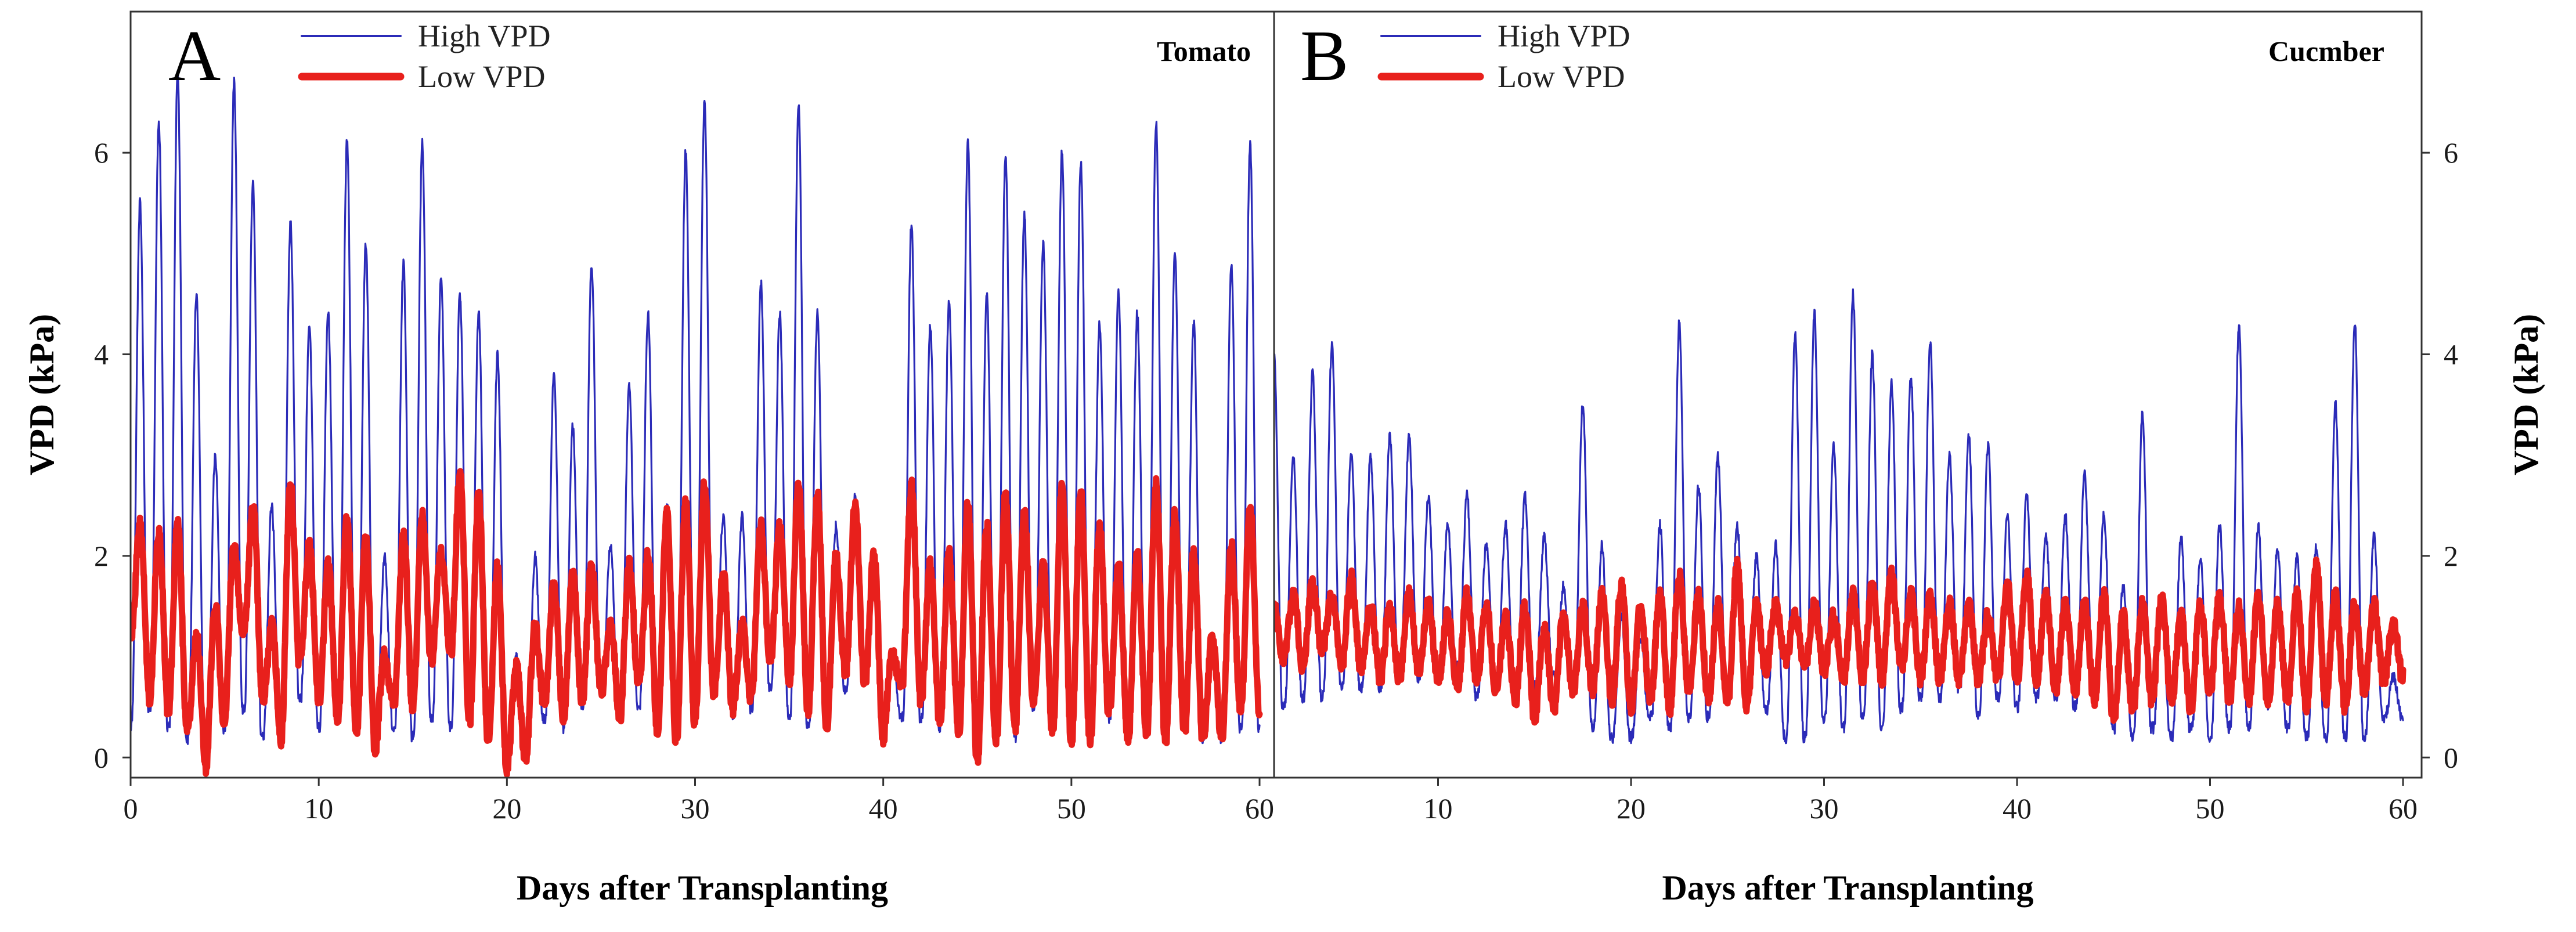  Describe the element at coordinates (2326, 51) in the screenshot. I see `panel-title: Cucmber` at that location.